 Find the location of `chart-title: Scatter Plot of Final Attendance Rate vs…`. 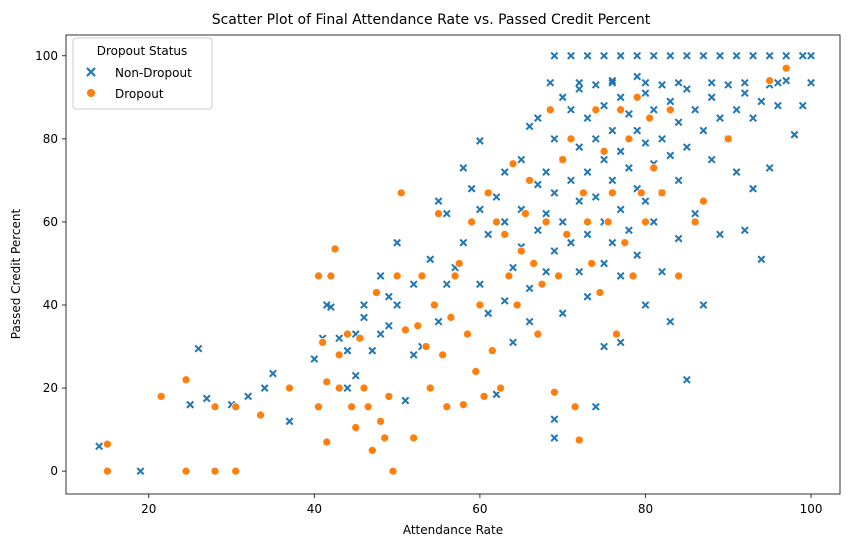

chart-title: Scatter Plot of Final Attendance Rate vs… is located at coordinates (431, 20).